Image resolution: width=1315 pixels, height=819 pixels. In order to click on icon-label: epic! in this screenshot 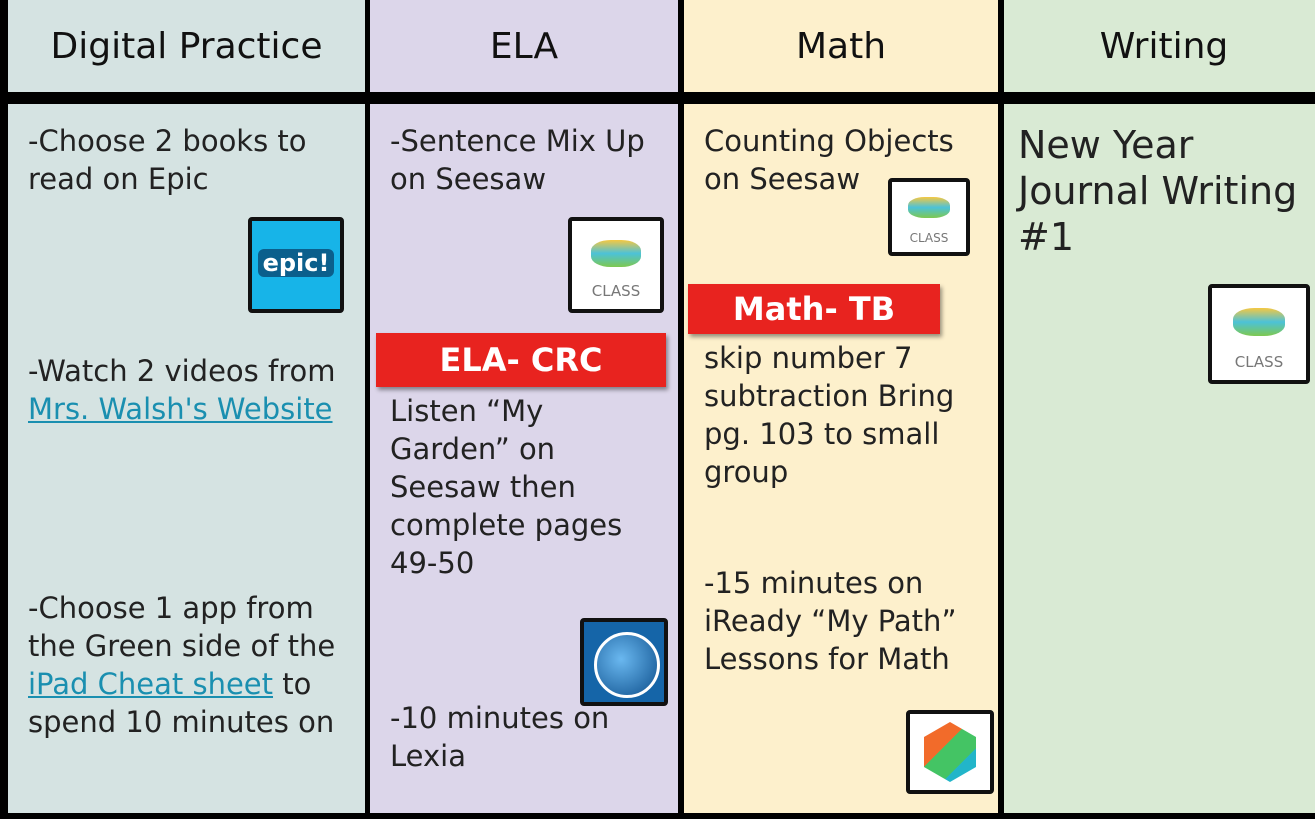, I will do `click(296, 263)`.